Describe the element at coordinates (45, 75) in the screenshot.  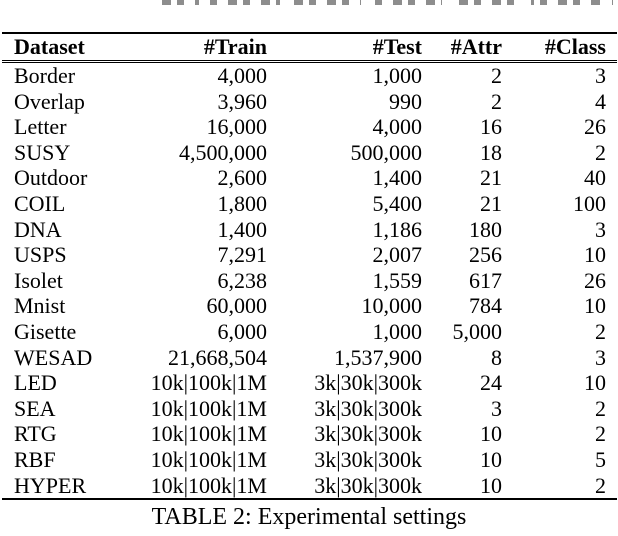
I see `dataset-name-cell: Border` at that location.